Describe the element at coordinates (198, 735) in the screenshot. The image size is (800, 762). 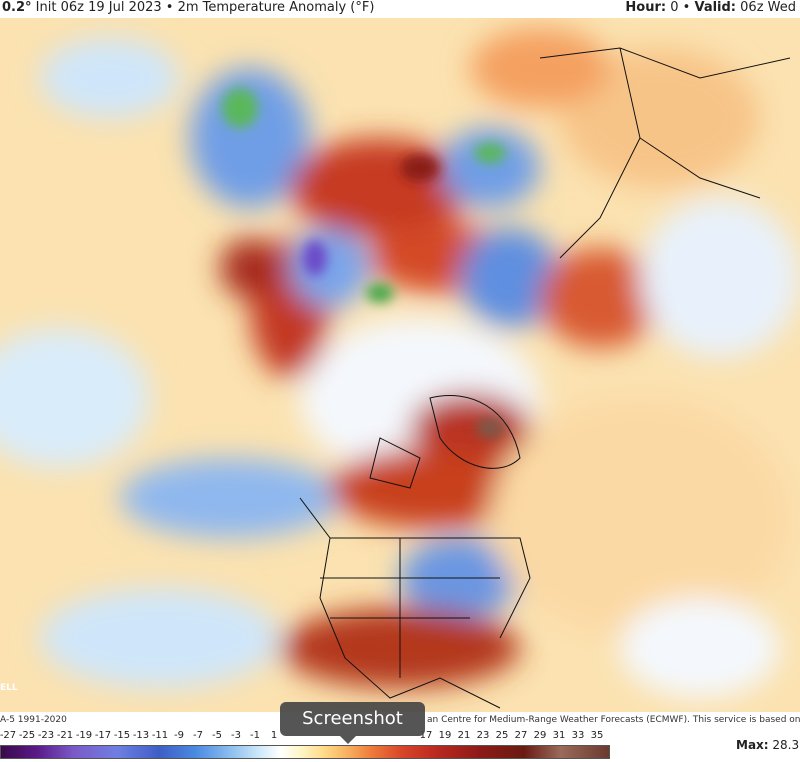
I see `colorbar-label: -7` at that location.